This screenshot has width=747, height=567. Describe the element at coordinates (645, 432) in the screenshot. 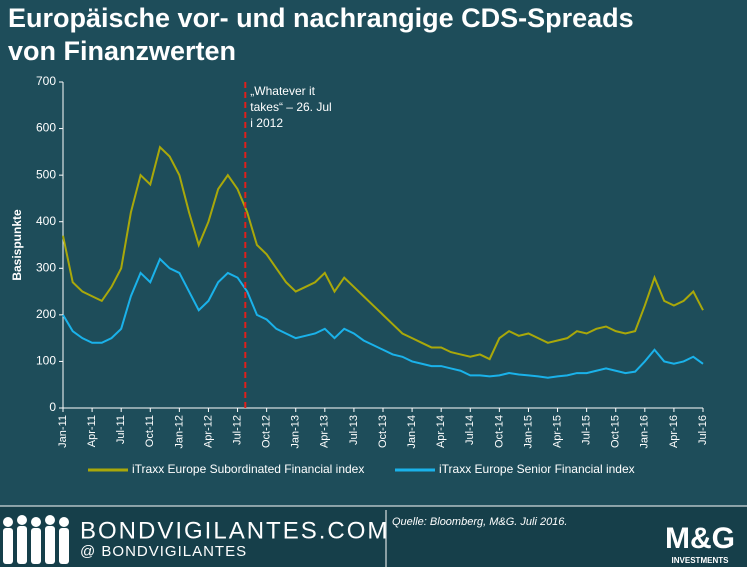

I see `x-tick-label: Jan-16` at that location.